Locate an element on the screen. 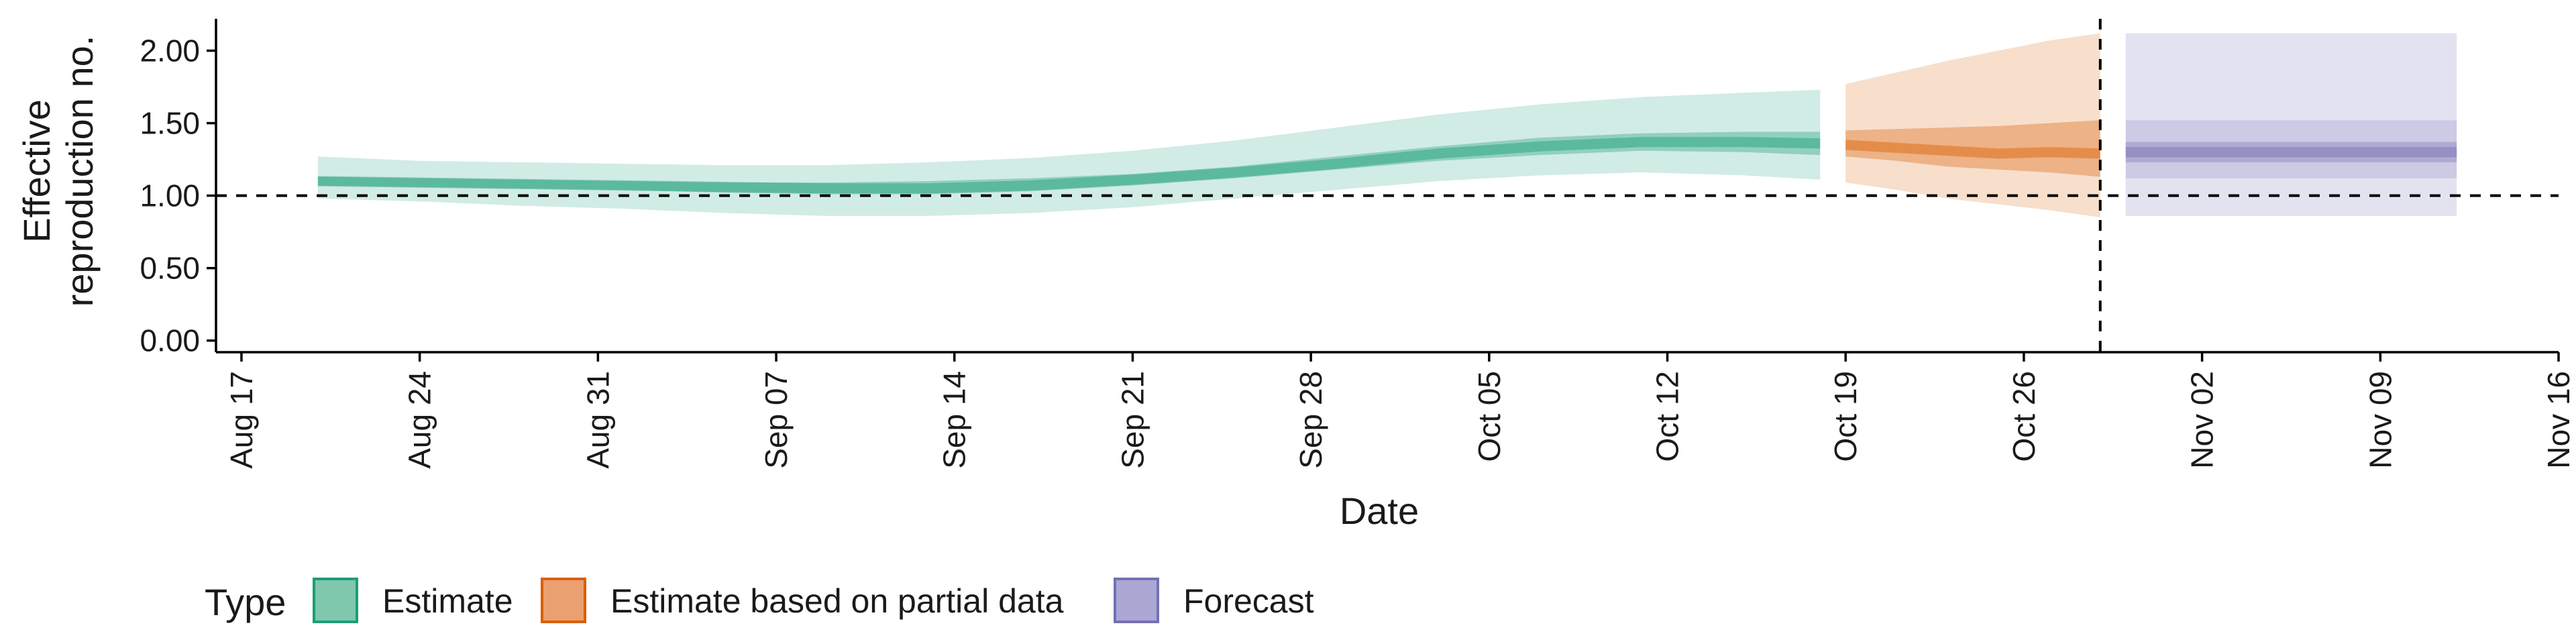 The height and width of the screenshot is (644, 2576). x-tick-label: Aug 17 is located at coordinates (241, 420).